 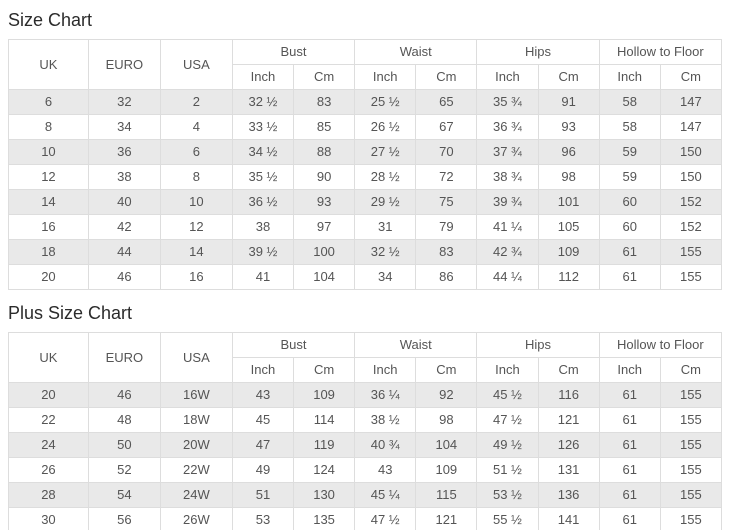 What do you see at coordinates (124, 470) in the screenshot?
I see `table-cell: 52` at bounding box center [124, 470].